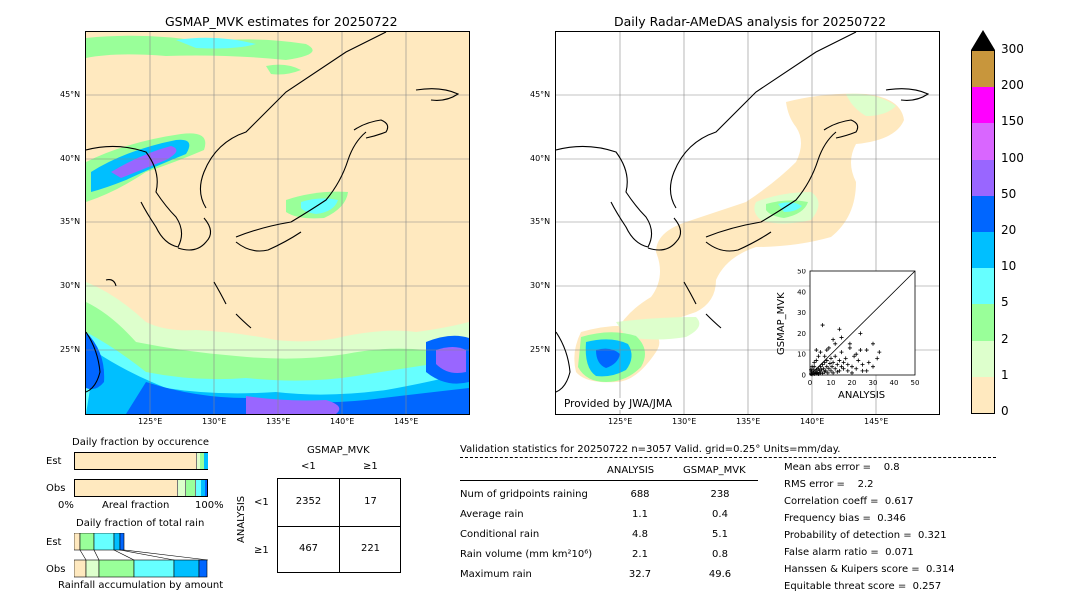 Image resolution: width=1080 pixels, height=612 pixels. What do you see at coordinates (801, 272) in the screenshot?
I see `scatter-y-tick: 50` at bounding box center [801, 272].